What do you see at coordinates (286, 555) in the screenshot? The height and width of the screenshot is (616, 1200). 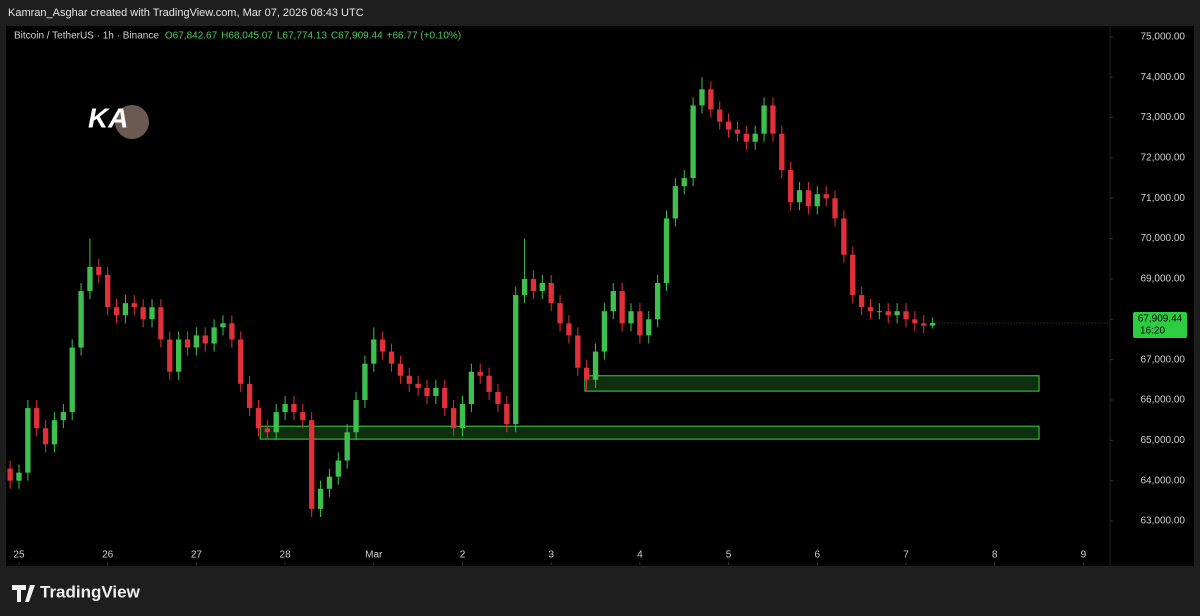 I see `x-tick-label: 28` at bounding box center [286, 555].